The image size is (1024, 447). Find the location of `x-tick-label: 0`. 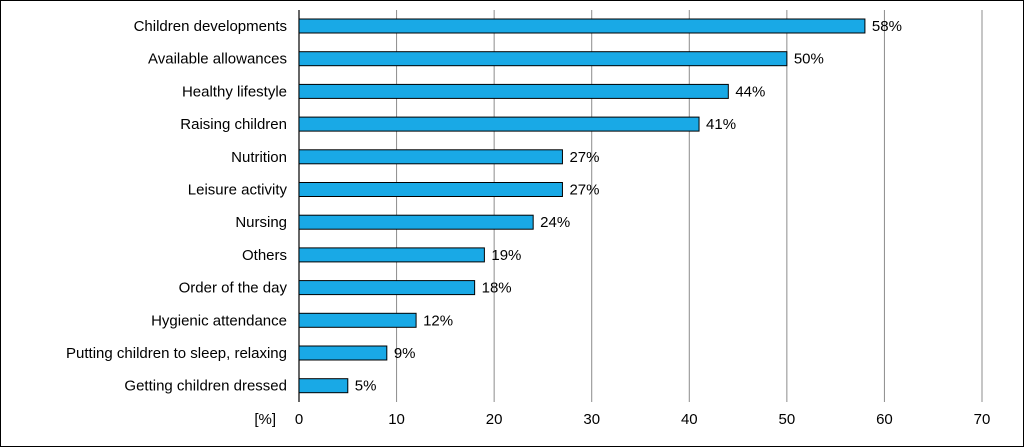

x-tick-label: 0 is located at coordinates (299, 419).